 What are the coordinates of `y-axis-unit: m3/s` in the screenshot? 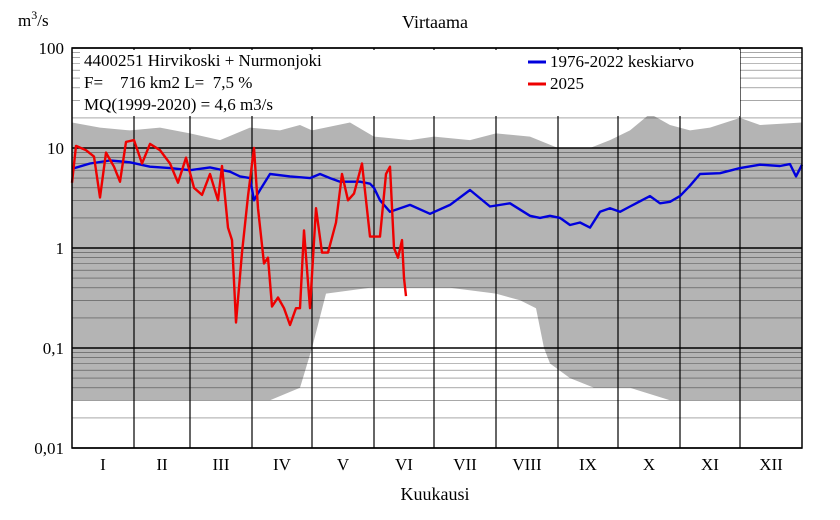 It's located at (33, 19).